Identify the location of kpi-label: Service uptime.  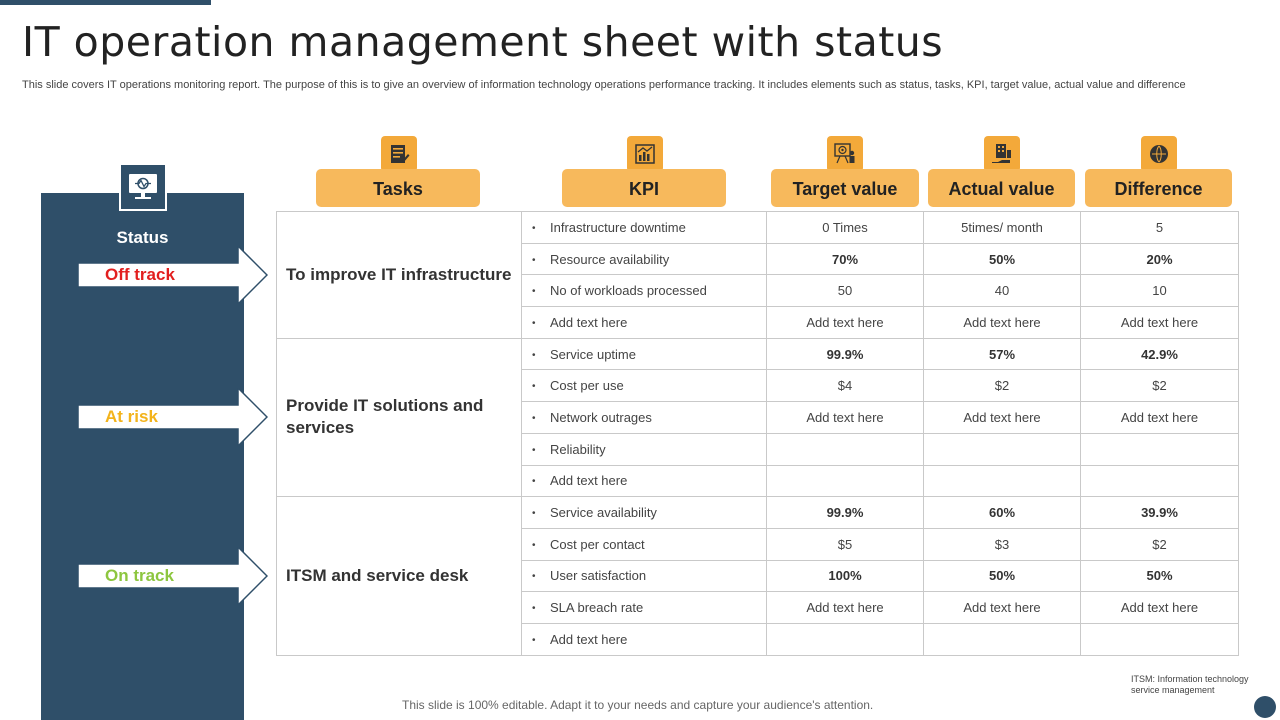
(593, 354).